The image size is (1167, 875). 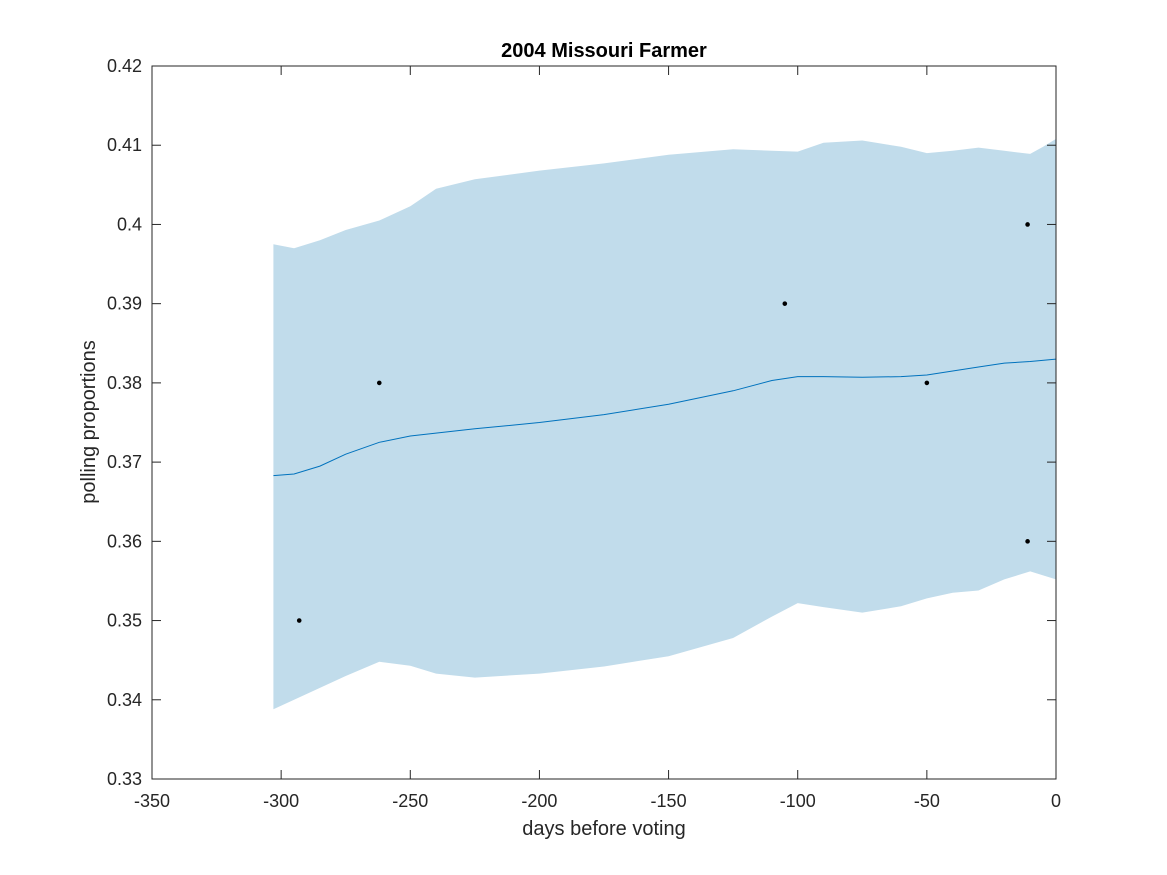 I want to click on x-tick-label: -50, so click(x=927, y=801).